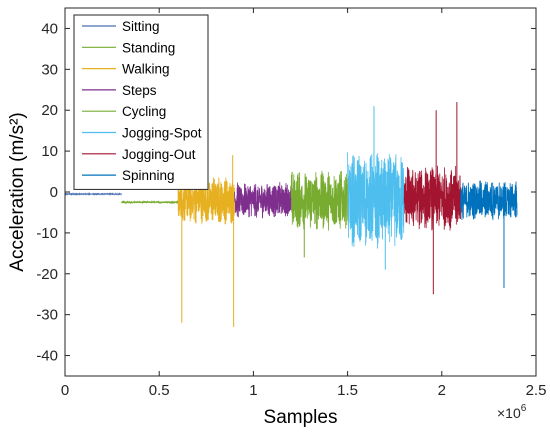 The width and height of the screenshot is (550, 433). What do you see at coordinates (47, 315) in the screenshot?
I see `y-tick-label: -30` at bounding box center [47, 315].